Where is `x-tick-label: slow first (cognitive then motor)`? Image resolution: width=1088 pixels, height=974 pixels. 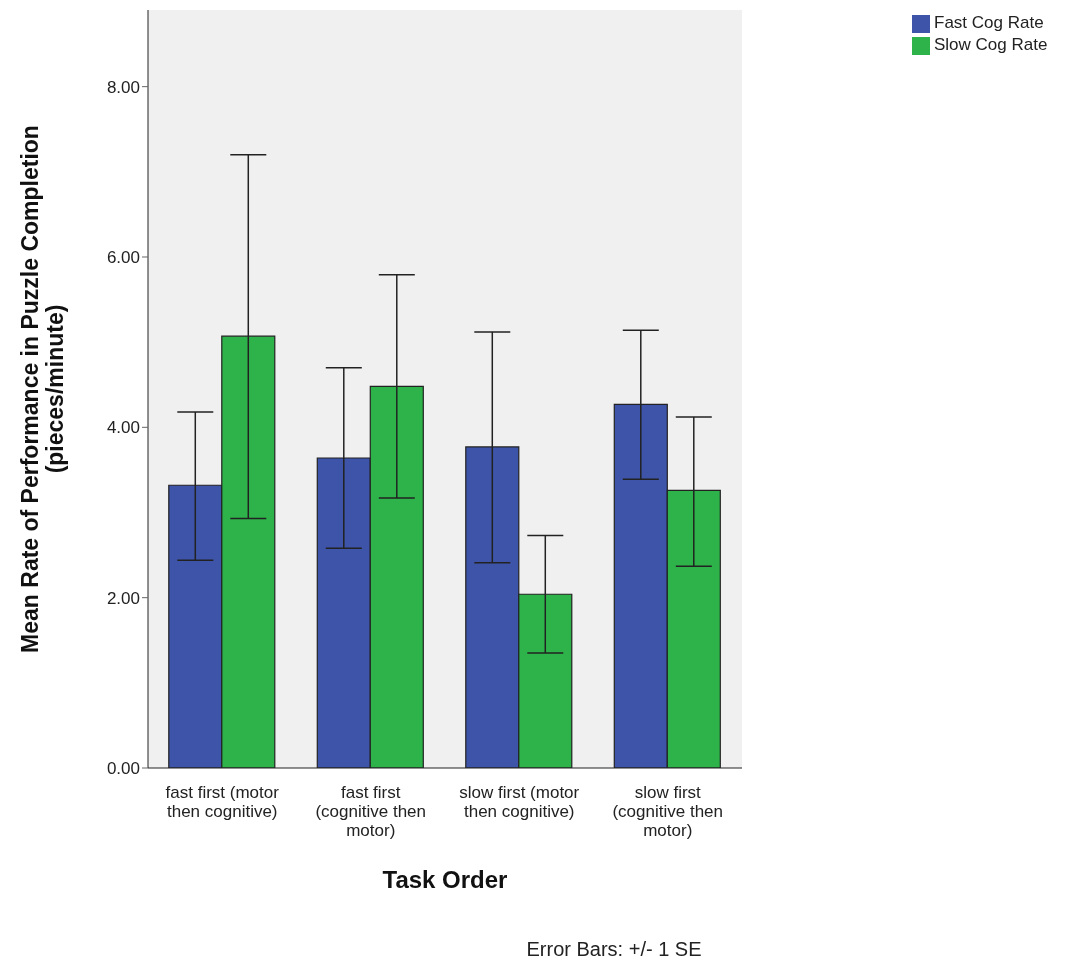
x-tick-label: slow first (cognitive then motor) is located at coordinates (668, 811).